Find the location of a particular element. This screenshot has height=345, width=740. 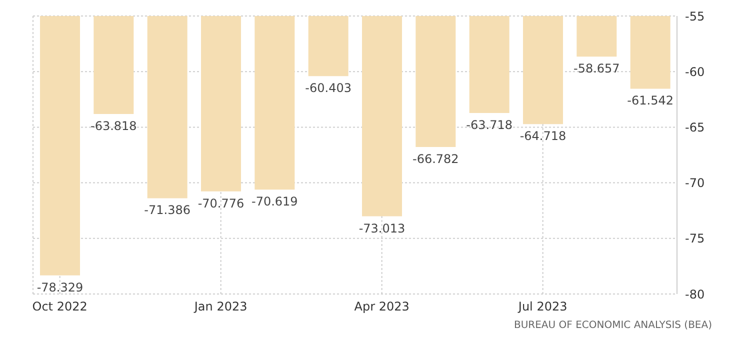

data-label: -58.657 is located at coordinates (597, 69).